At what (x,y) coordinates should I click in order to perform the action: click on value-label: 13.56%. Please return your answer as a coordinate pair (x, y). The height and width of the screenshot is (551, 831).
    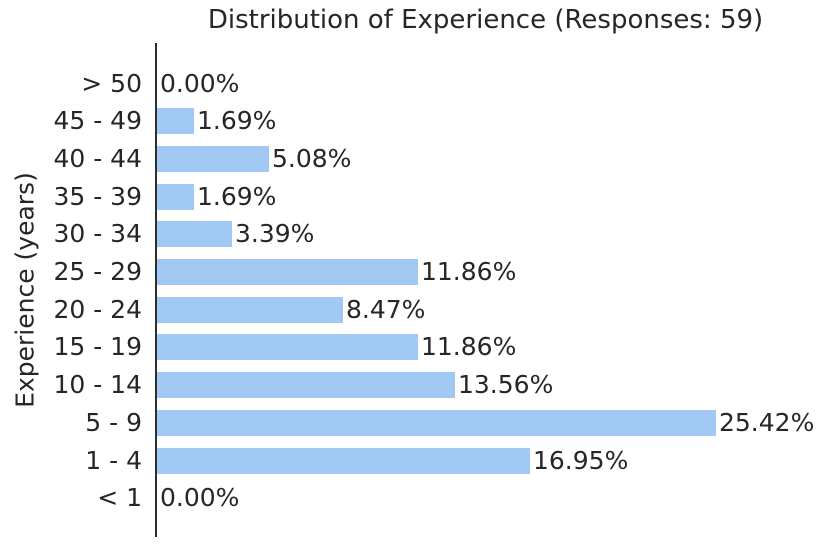
    Looking at the image, I should click on (506, 385).